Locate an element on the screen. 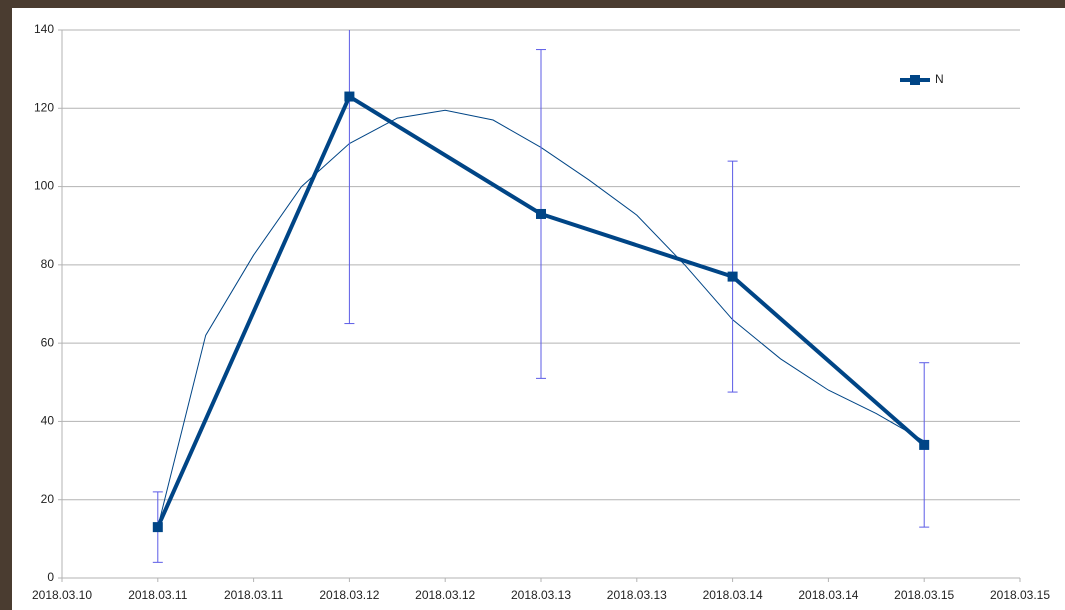 Image resolution: width=1065 pixels, height=610 pixels. legend-label: N is located at coordinates (939, 79).